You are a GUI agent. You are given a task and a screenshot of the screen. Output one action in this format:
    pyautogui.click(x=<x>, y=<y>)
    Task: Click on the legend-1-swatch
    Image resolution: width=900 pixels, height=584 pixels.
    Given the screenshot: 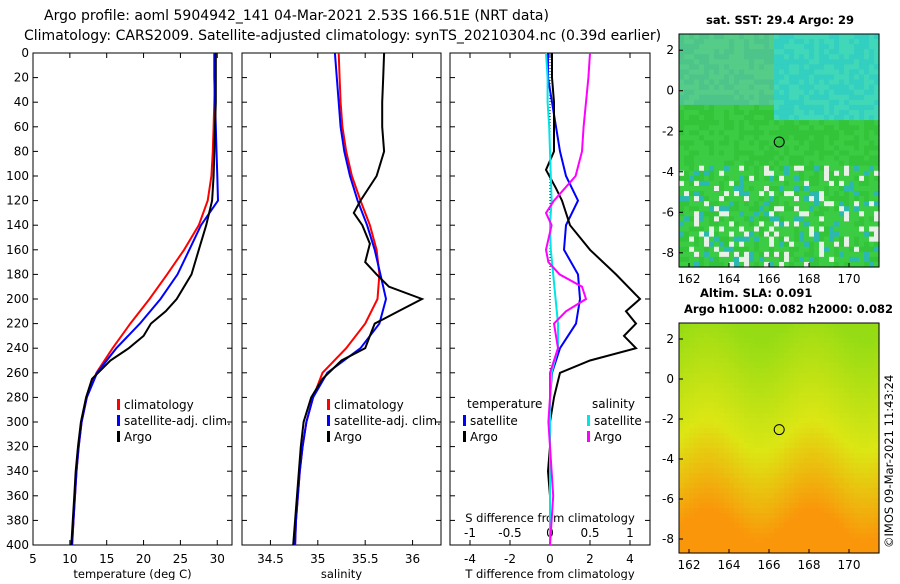 What is the action you would take?
    pyautogui.click(x=118, y=420)
    